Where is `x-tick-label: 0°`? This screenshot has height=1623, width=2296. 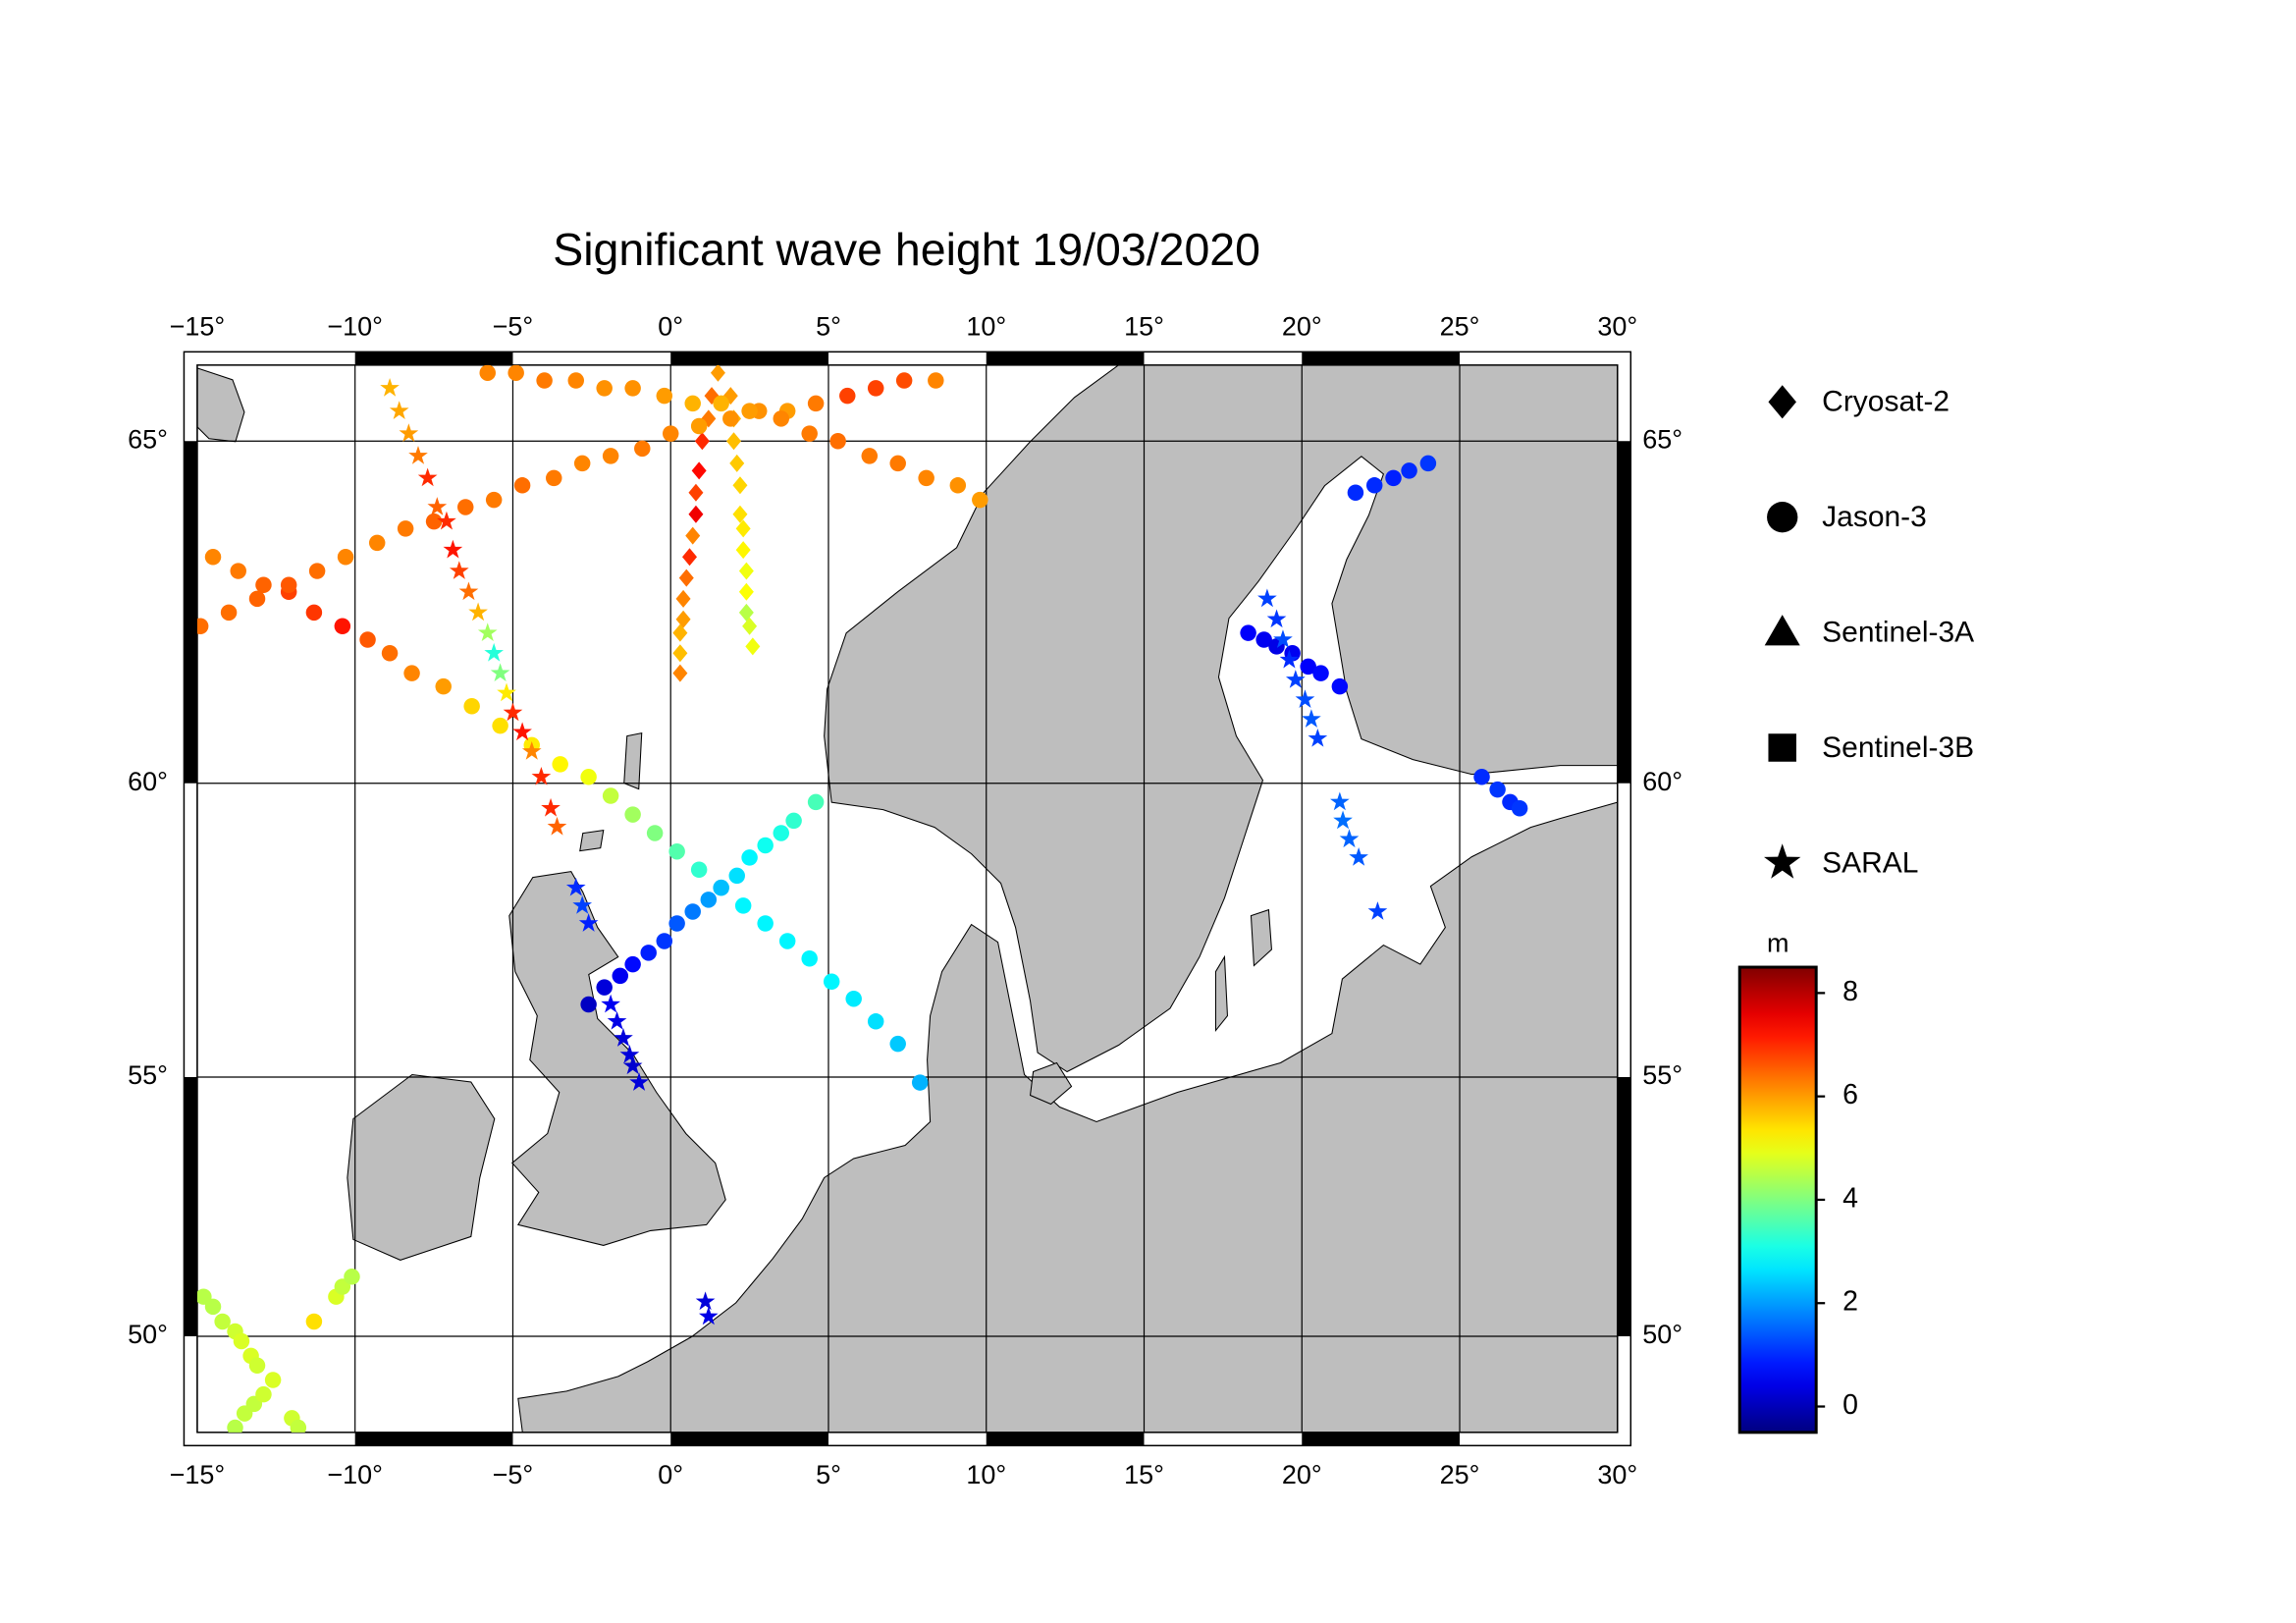 x-tick-label: 0° is located at coordinates (670, 1474).